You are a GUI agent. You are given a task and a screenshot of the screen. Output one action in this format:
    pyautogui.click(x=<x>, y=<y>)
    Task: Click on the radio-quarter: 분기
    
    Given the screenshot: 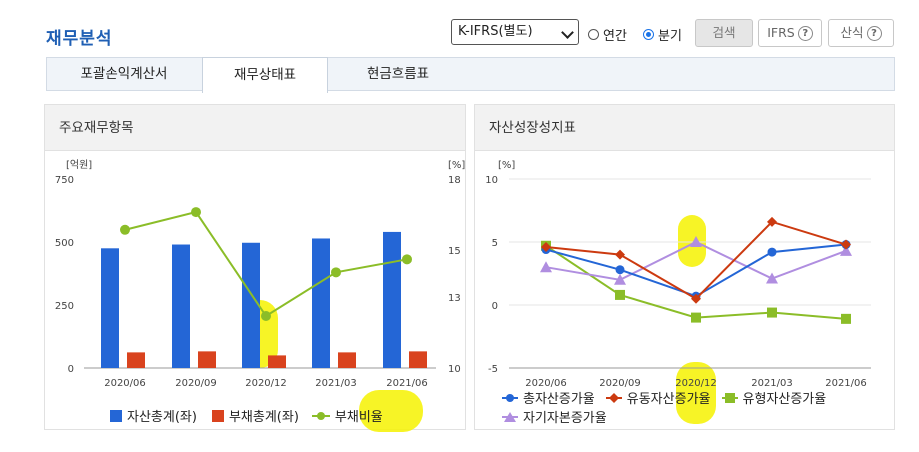 What is the action you would take?
    pyautogui.click(x=662, y=34)
    